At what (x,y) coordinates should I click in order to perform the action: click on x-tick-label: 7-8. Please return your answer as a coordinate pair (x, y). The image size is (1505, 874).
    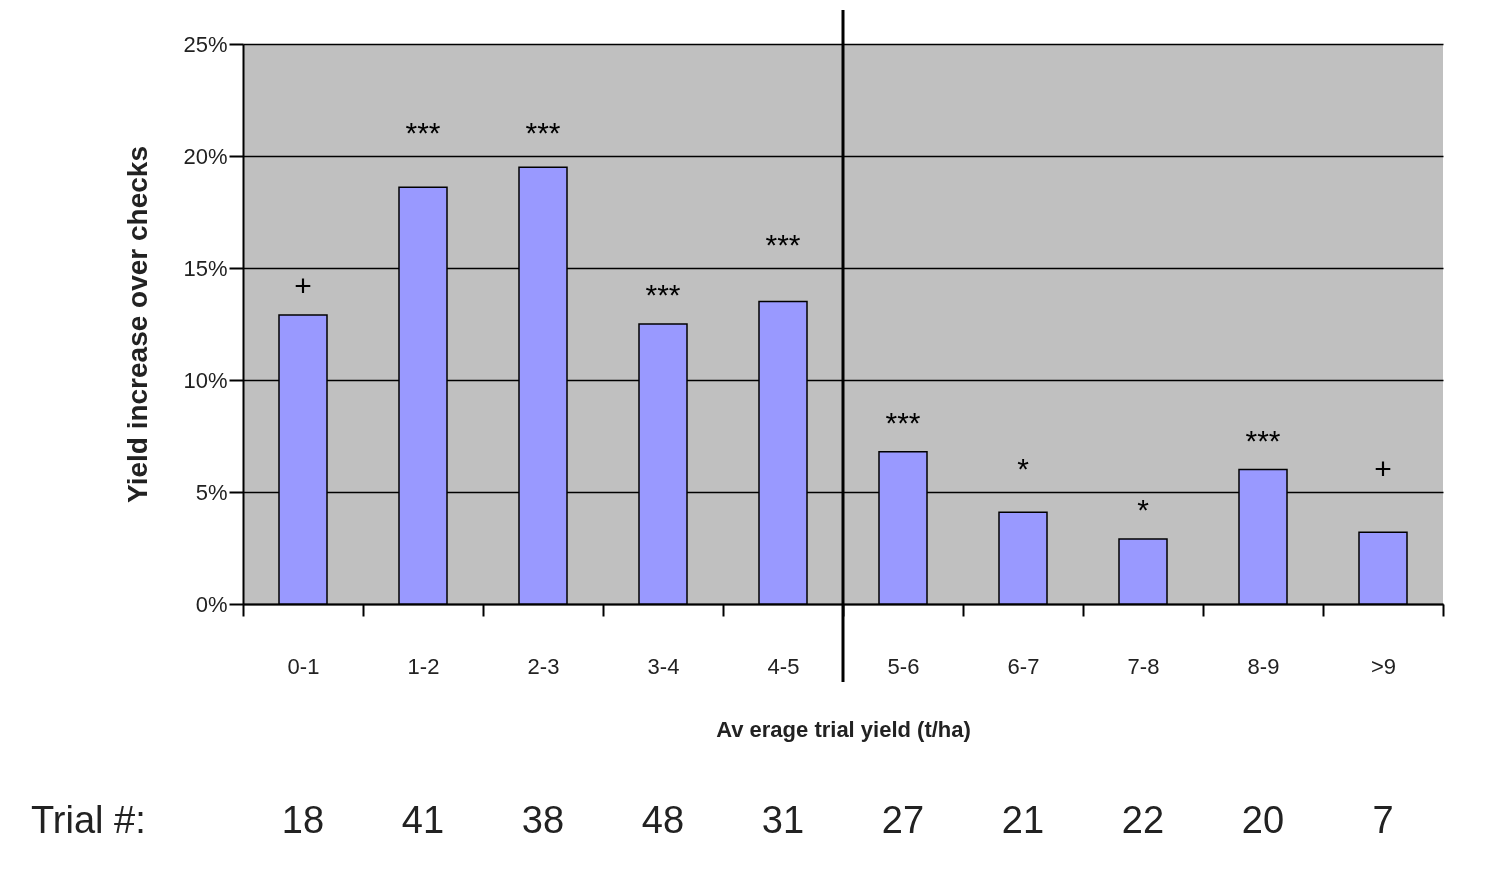
    Looking at the image, I should click on (1143, 666).